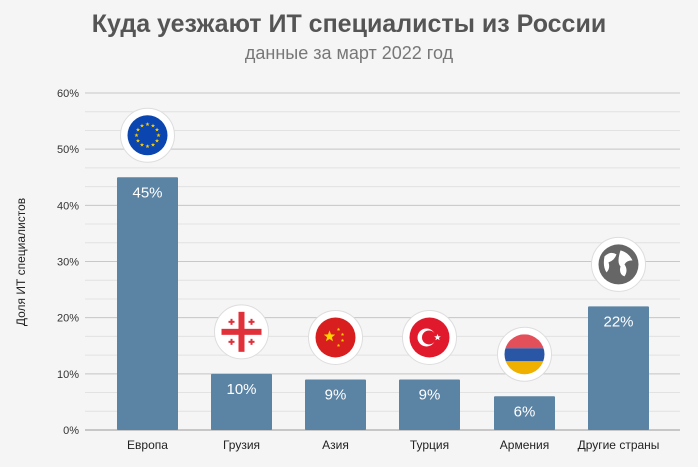 The image size is (698, 467). I want to click on globe-icon, so click(618, 264).